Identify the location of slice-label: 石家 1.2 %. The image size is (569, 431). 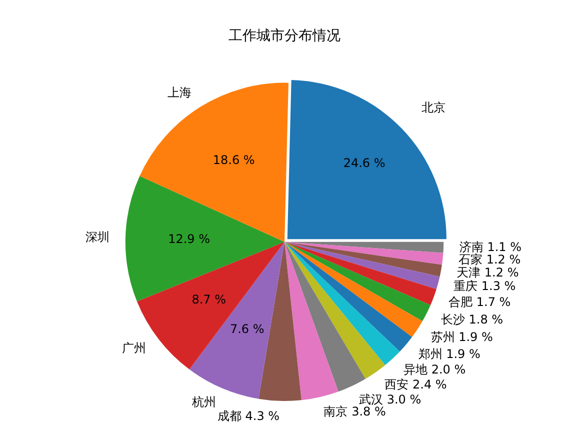
(489, 259).